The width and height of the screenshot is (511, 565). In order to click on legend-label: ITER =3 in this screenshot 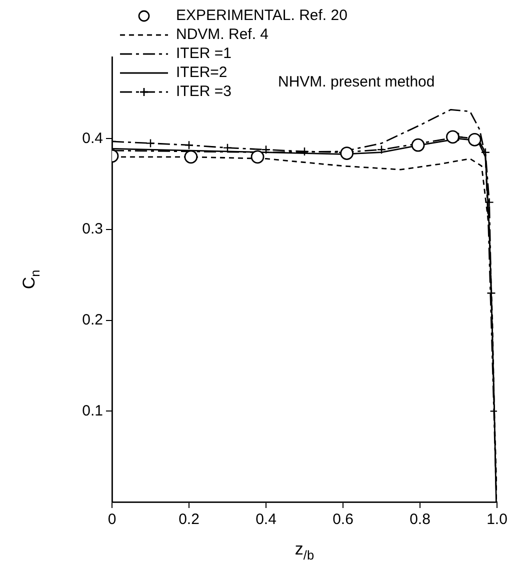, I will do `click(204, 91)`.